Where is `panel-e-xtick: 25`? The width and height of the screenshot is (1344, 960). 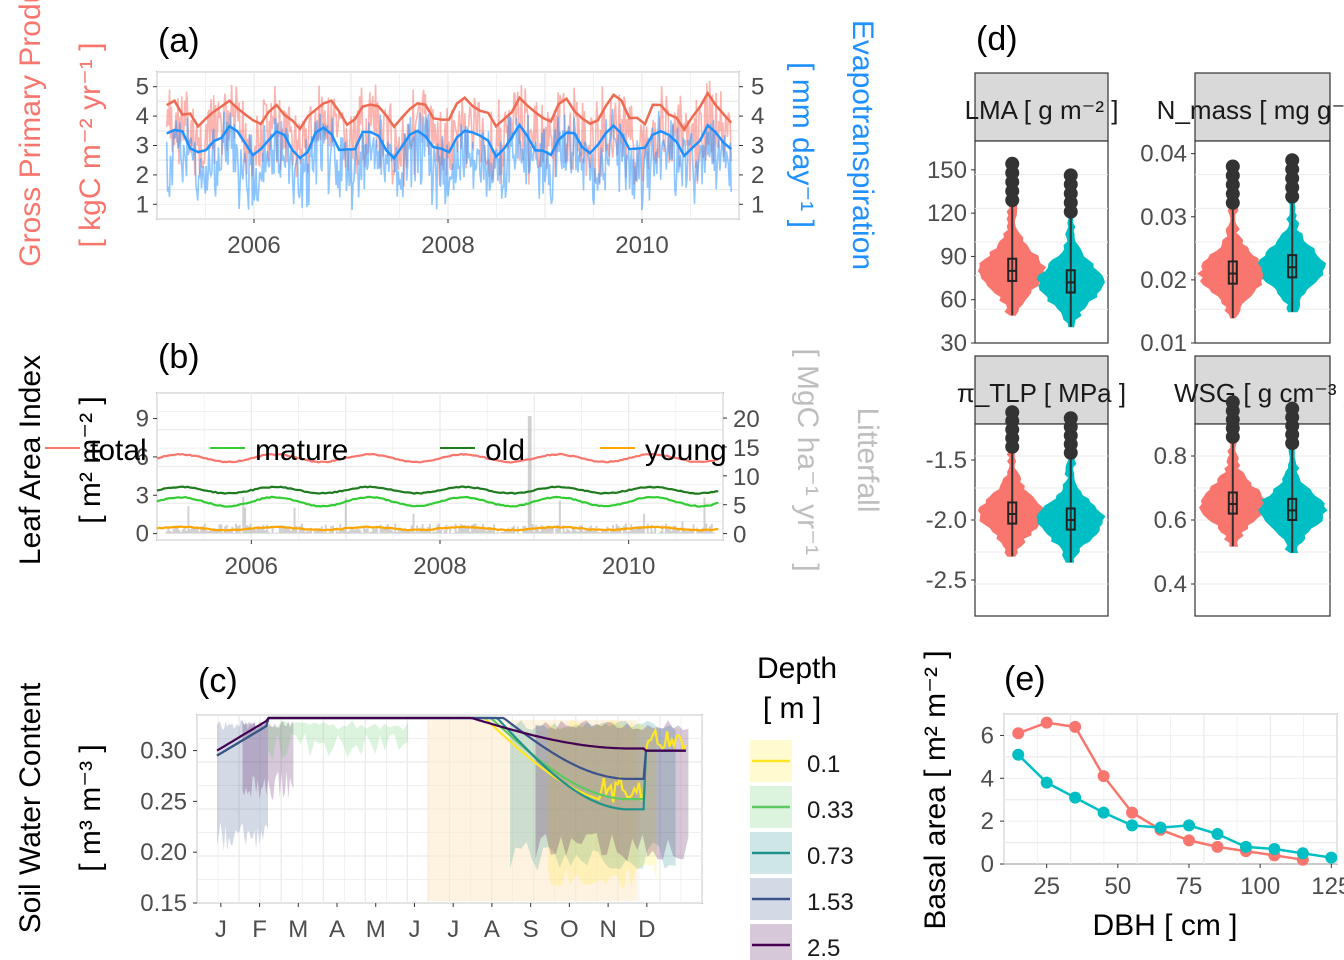 panel-e-xtick: 25 is located at coordinates (1046, 886).